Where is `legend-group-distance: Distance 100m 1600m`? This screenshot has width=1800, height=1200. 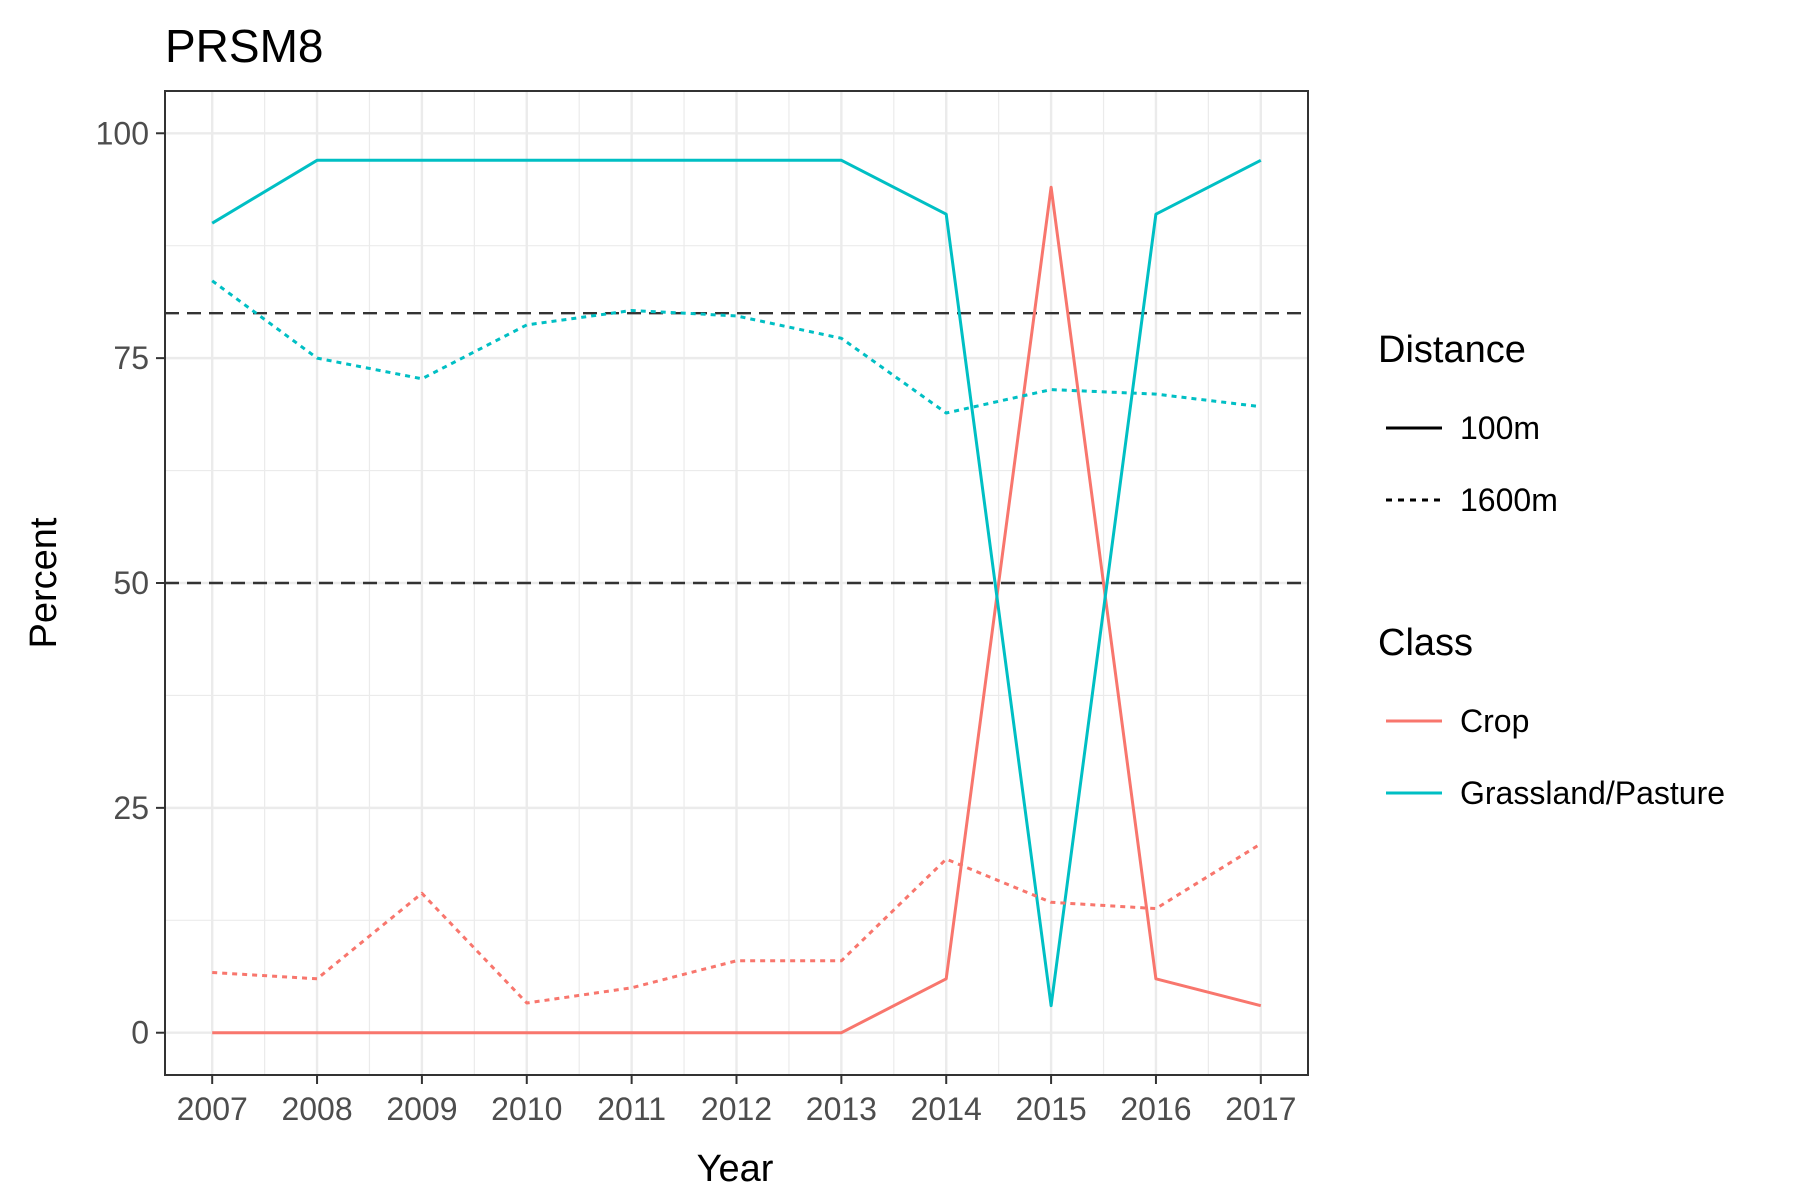
legend-group-distance: Distance 100m 1600m is located at coordinates (1468, 423).